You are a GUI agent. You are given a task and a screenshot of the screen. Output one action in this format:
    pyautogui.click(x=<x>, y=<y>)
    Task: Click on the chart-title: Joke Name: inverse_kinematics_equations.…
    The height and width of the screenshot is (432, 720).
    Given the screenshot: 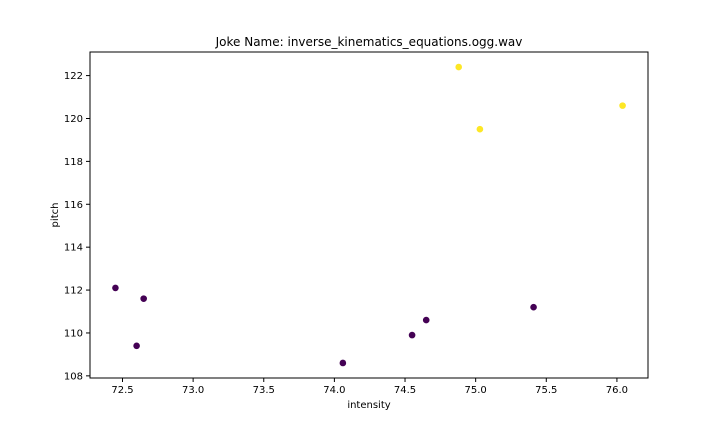 What is the action you would take?
    pyautogui.click(x=369, y=42)
    